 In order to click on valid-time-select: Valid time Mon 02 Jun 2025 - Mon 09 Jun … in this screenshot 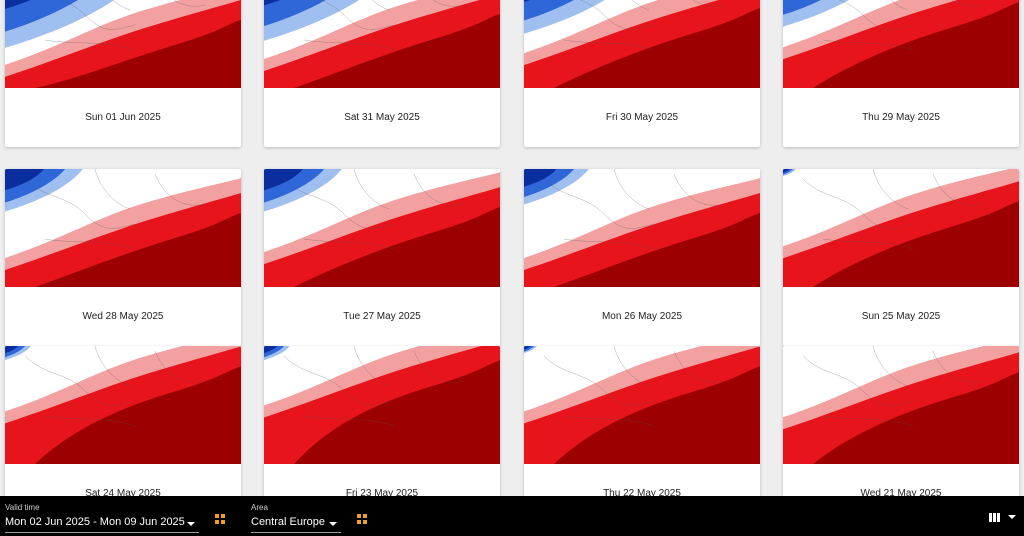, I will do `click(102, 516)`.